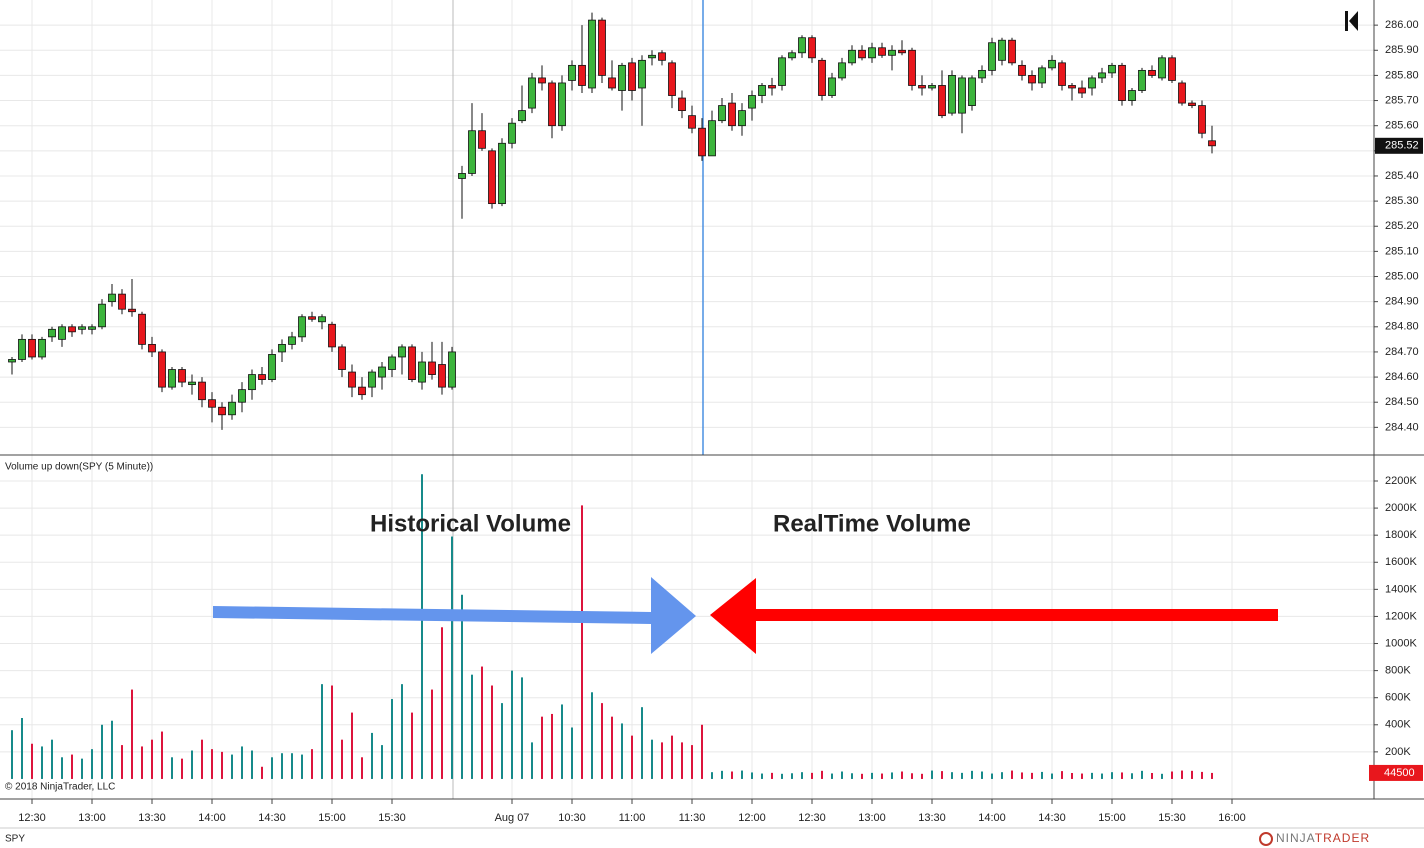 This screenshot has height=848, width=1424. Describe the element at coordinates (1402, 176) in the screenshot. I see `y-tick-label: 285.40` at that location.